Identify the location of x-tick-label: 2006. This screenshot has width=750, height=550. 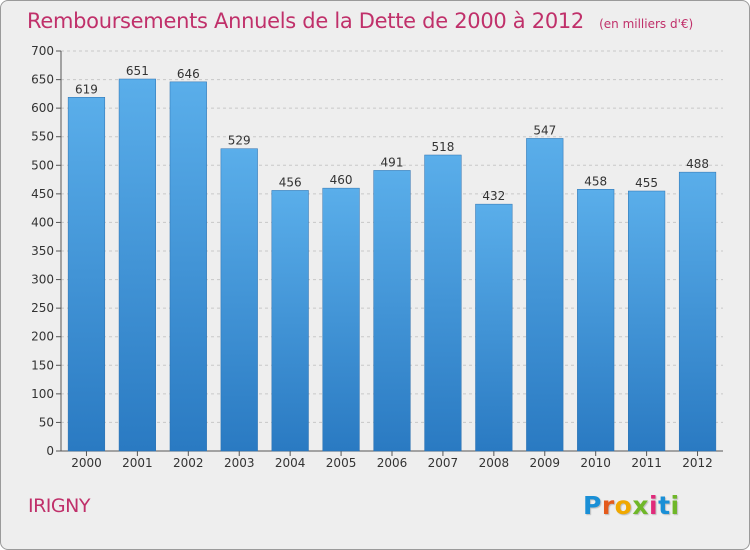
(392, 463).